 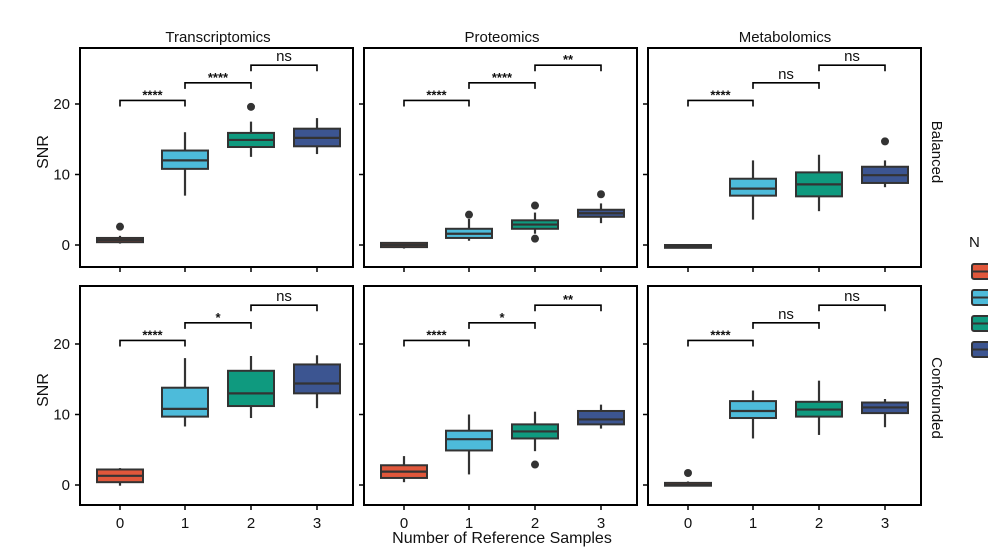 I want to click on panel-balanced-transcriptomics: 0 10 20 **** **** ns, so click(x=203, y=159).